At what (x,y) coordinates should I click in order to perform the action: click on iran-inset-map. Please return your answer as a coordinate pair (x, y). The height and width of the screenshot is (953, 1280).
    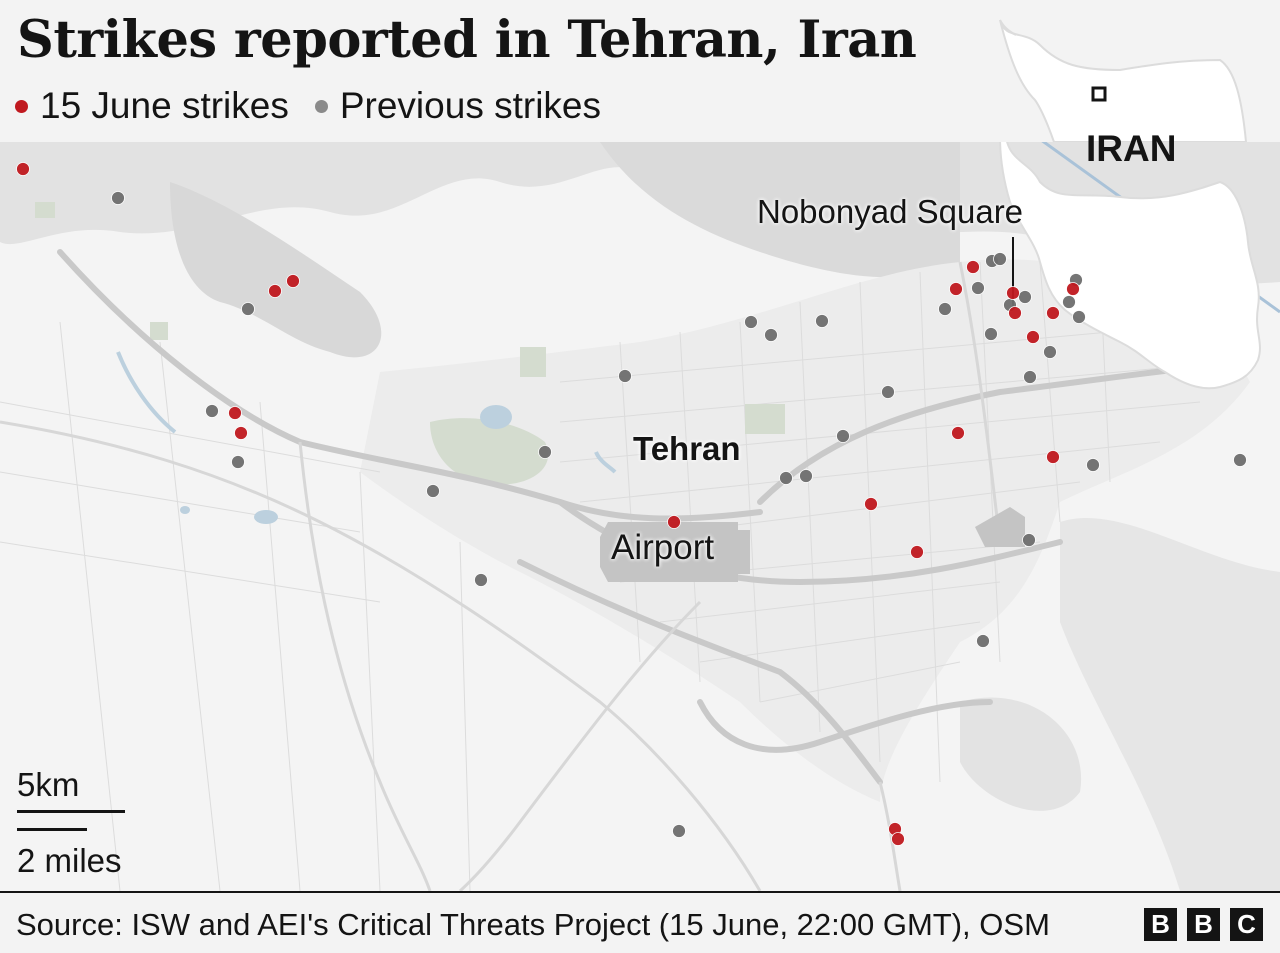
    Looking at the image, I should click on (1130, 266).